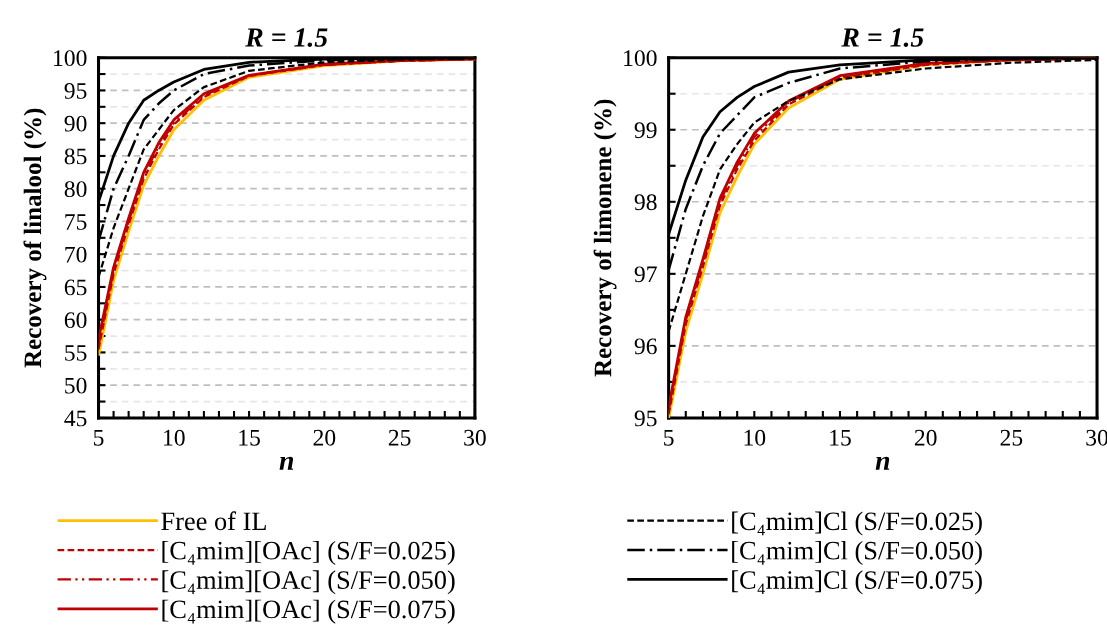 The height and width of the screenshot is (641, 1107). I want to click on legend-label: [C₄mim][OAc] (S/F=0.025), so click(308, 552).